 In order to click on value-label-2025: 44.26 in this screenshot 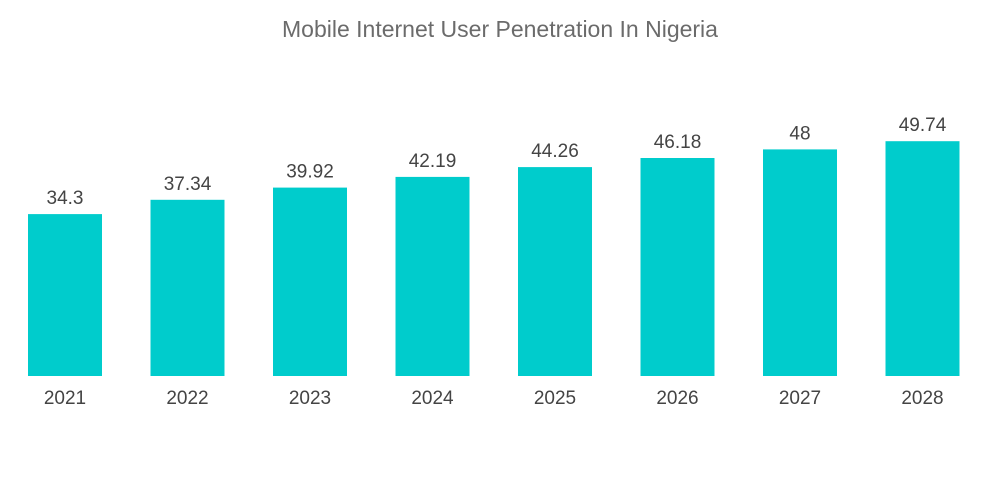, I will do `click(555, 151)`.